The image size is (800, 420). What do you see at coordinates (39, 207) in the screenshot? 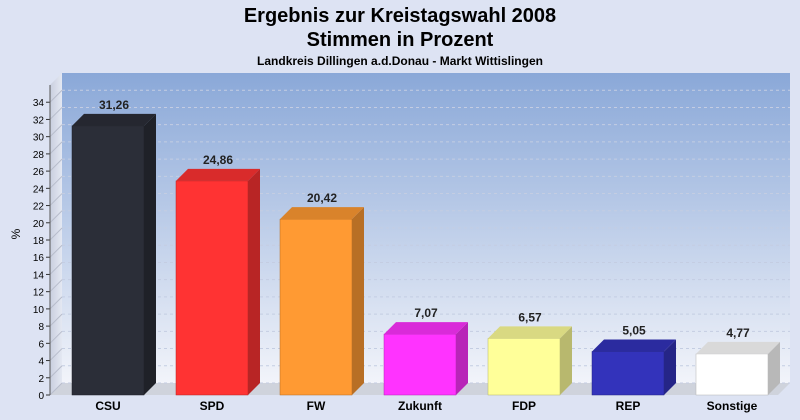
I see `y-tick-label: 22` at bounding box center [39, 207].